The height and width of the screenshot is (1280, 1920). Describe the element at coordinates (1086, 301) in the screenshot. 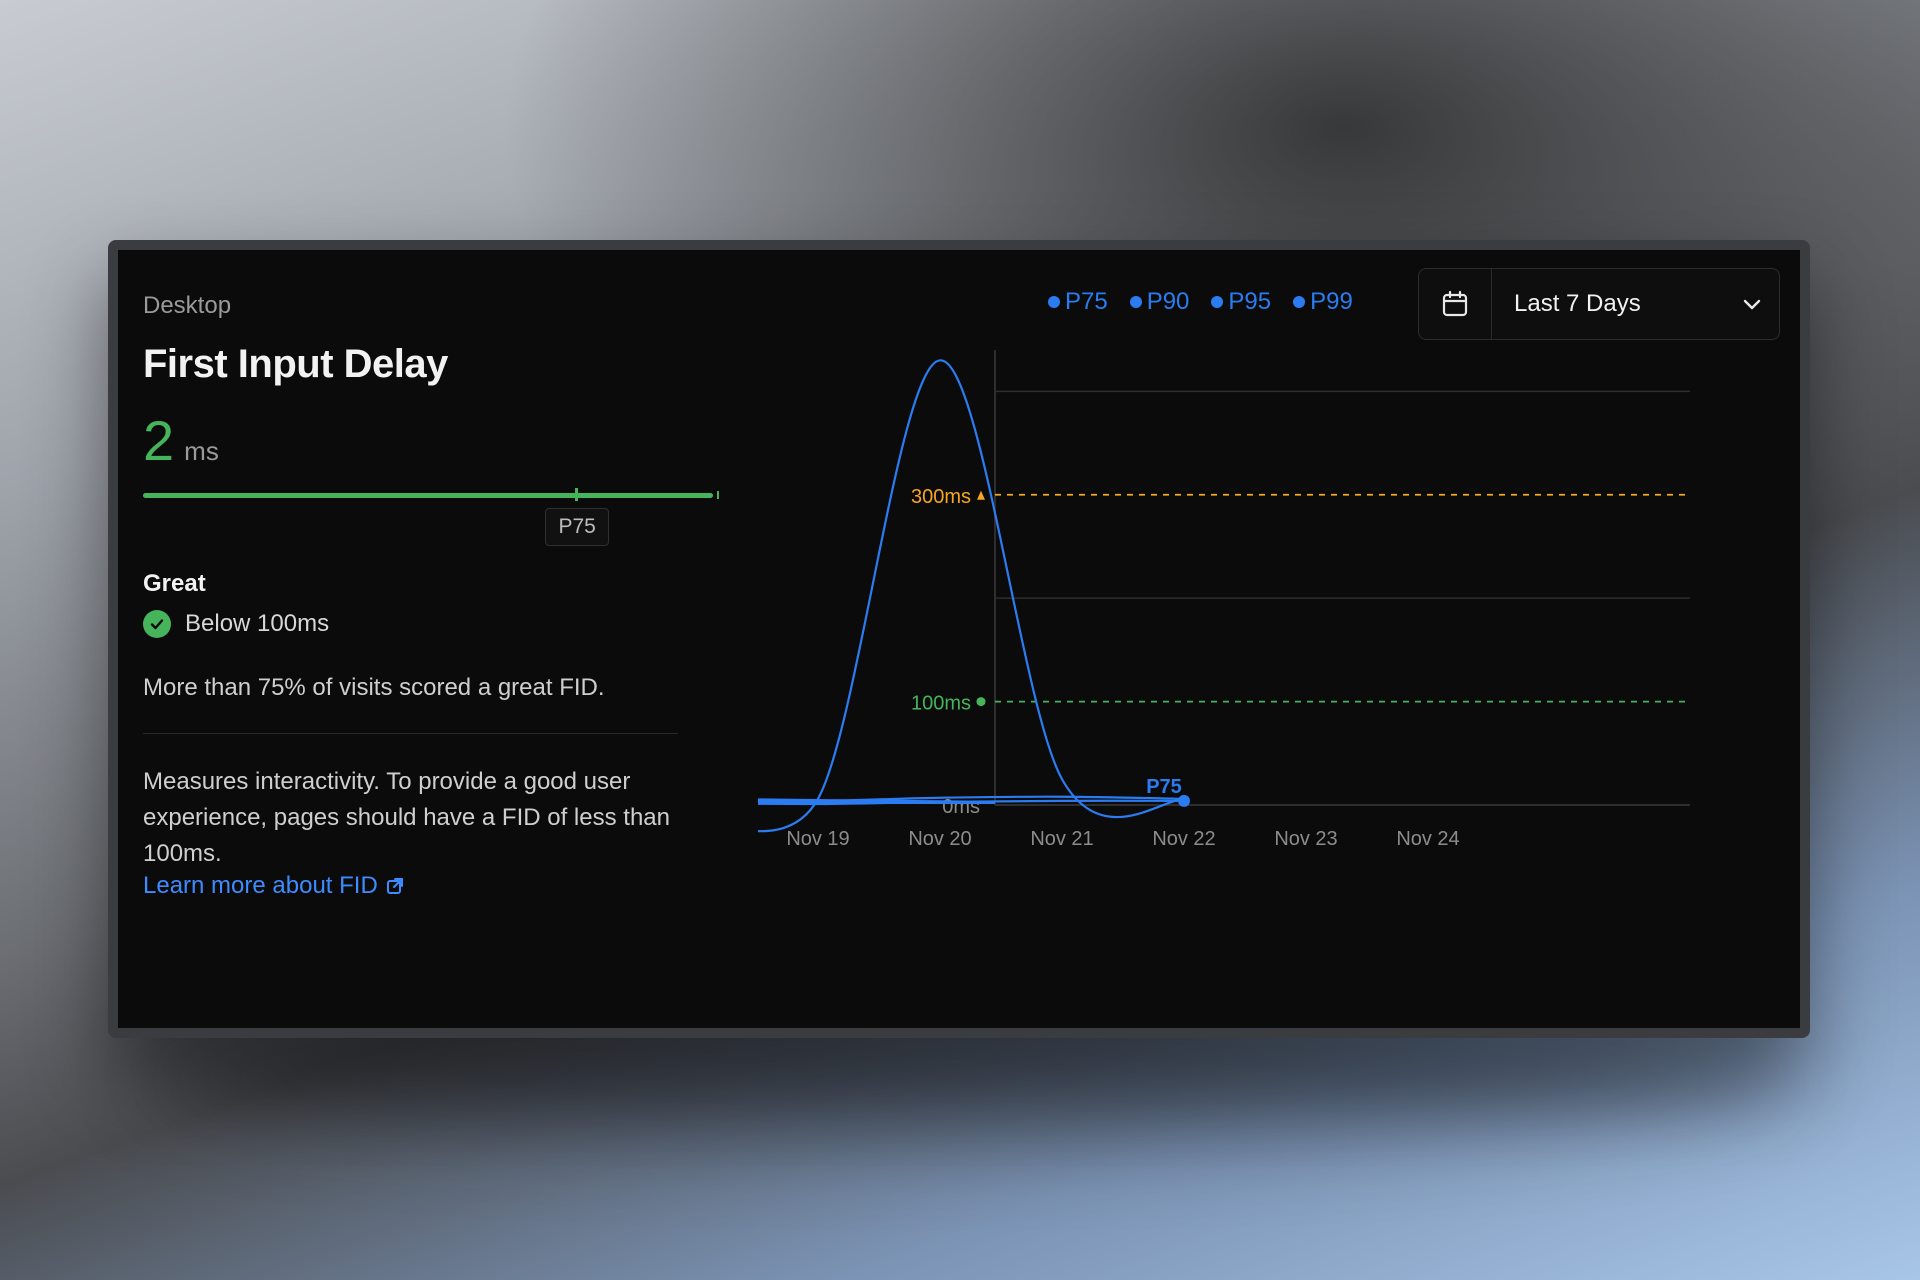

I see `legend-label: P75` at that location.